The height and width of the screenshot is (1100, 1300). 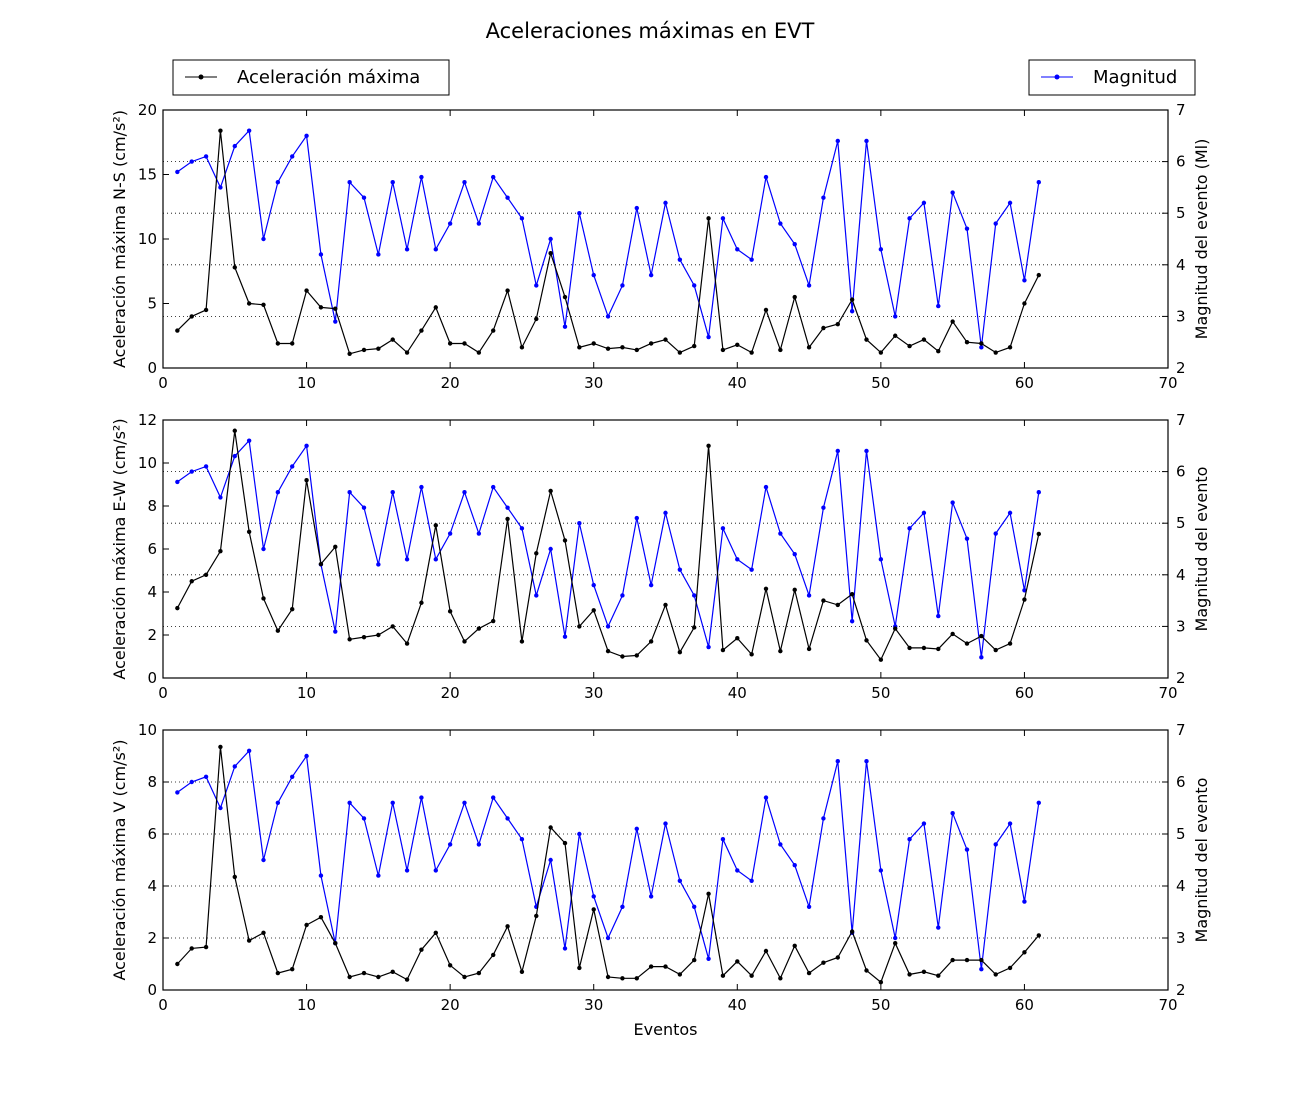 I want to click on x-tick-label: 70, so click(x=1167, y=383).